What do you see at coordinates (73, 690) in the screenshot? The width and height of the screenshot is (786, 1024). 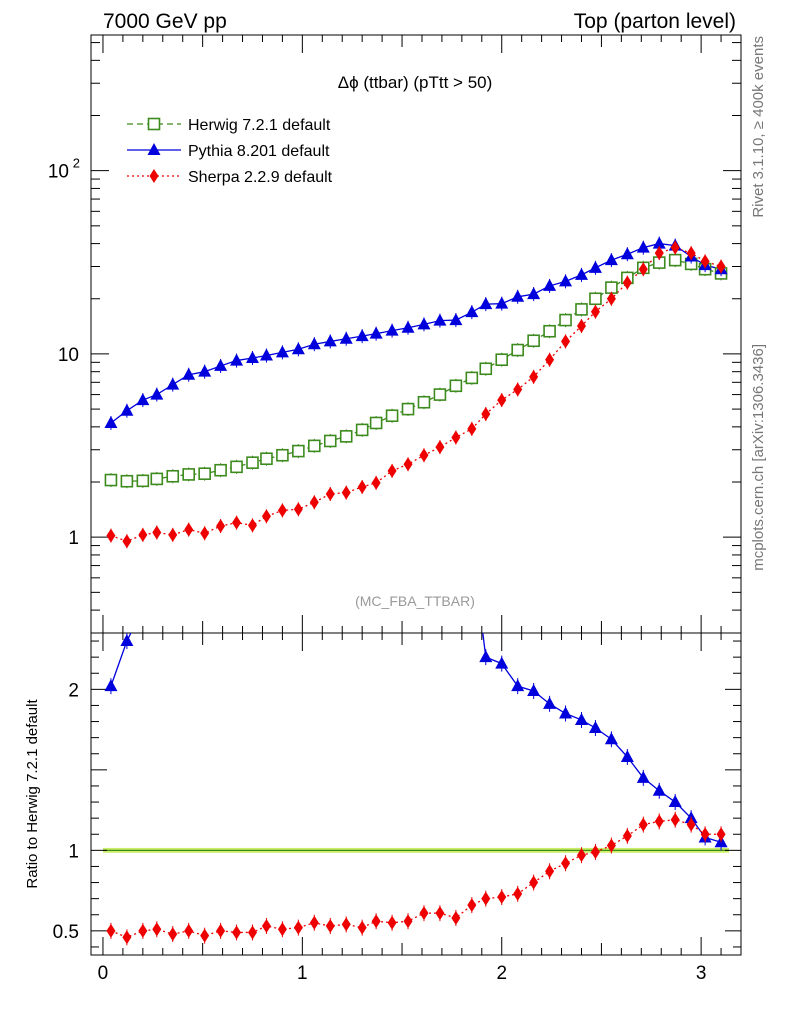 I see `y-tick-label: 2` at bounding box center [73, 690].